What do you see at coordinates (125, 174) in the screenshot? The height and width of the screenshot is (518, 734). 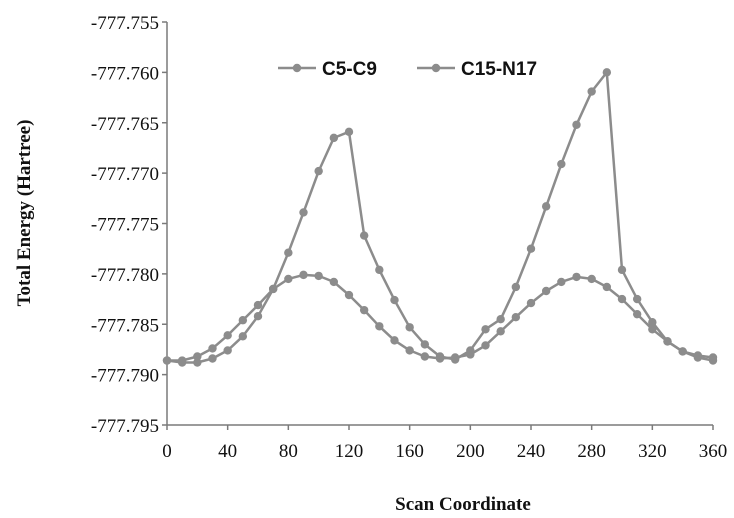 I see `y-tick-label: -777.770` at bounding box center [125, 174].